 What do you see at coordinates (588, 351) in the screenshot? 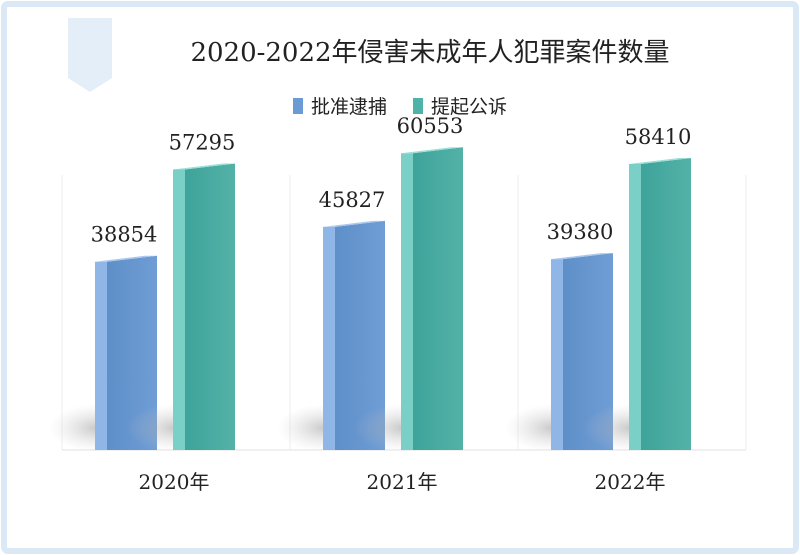
I see `bar-批准逮捕-2022年` at bounding box center [588, 351].